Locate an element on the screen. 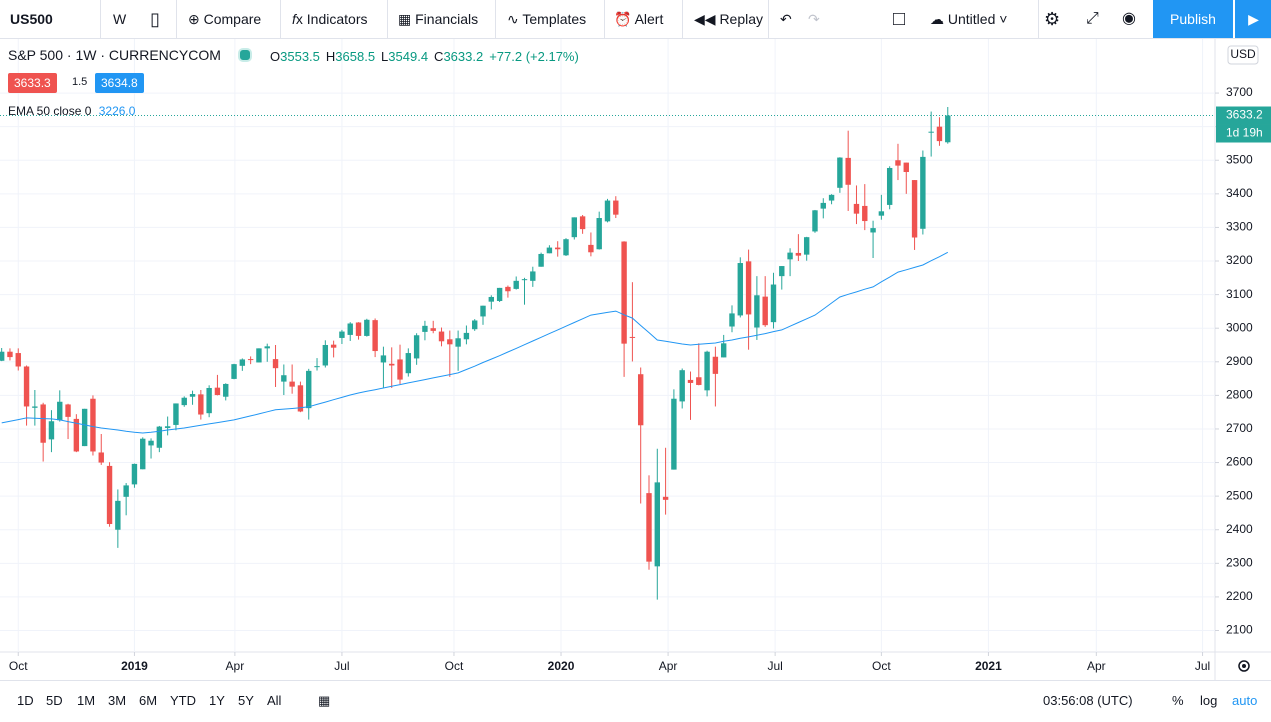 Image resolution: width=1271 pixels, height=722 pixels. axis-settings-icon is located at coordinates (1244, 666).